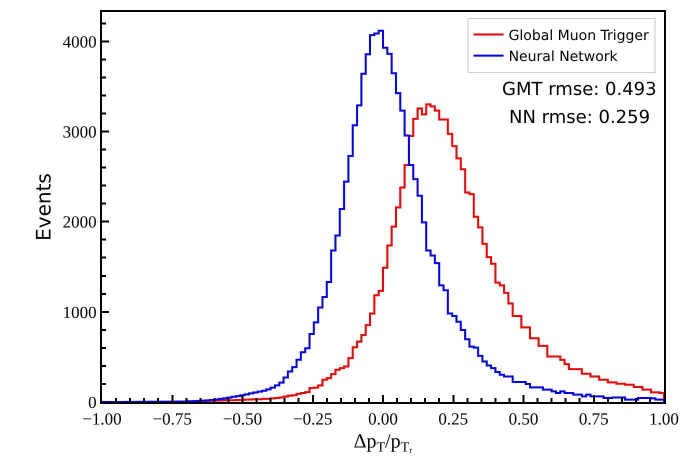 The height and width of the screenshot is (463, 699). I want to click on x-tick-label: −0.75, so click(172, 418).